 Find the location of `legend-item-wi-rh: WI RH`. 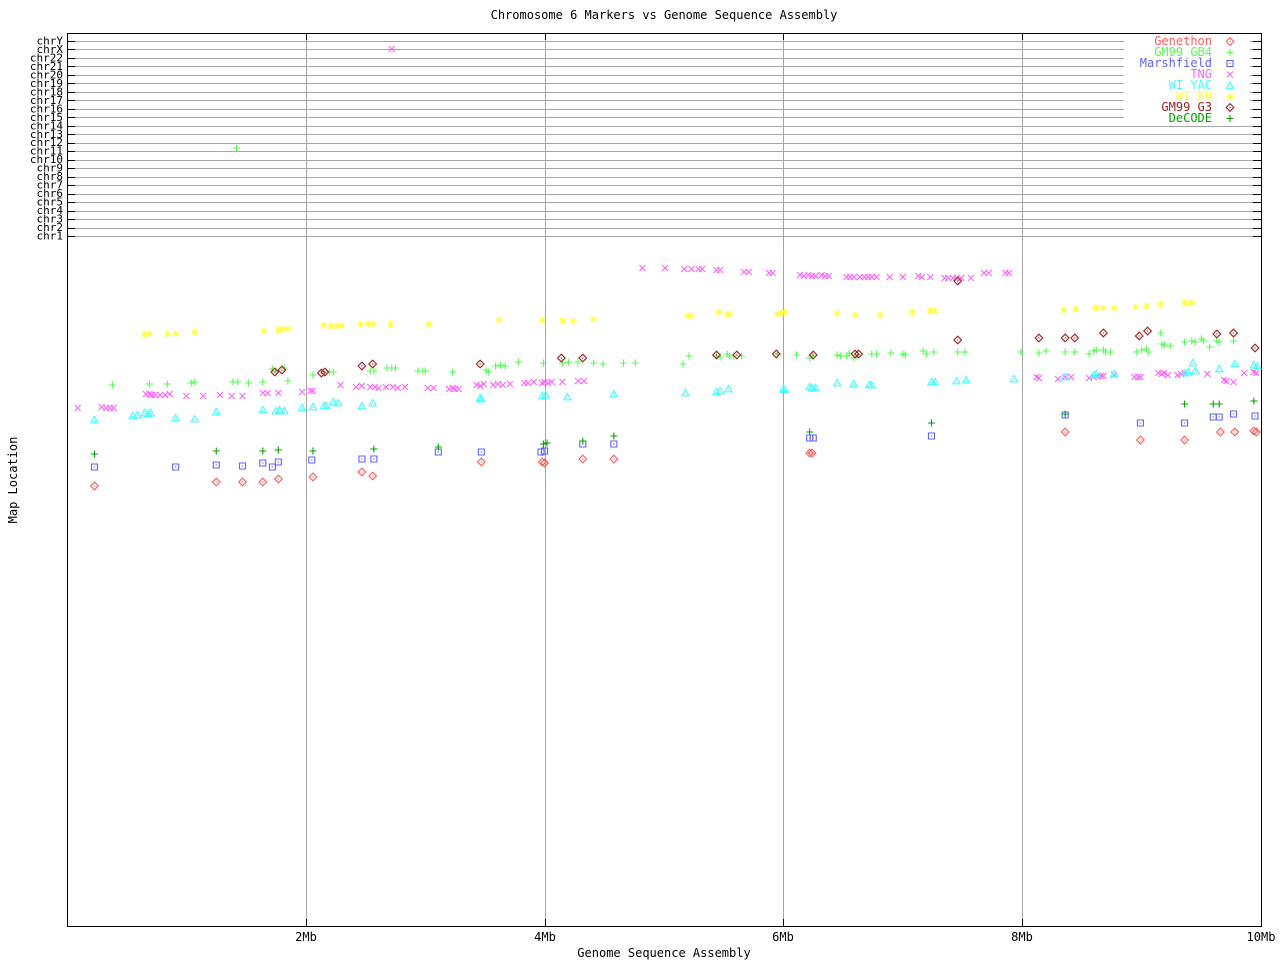

legend-item-wi-rh: WI RH is located at coordinates (1187, 96).